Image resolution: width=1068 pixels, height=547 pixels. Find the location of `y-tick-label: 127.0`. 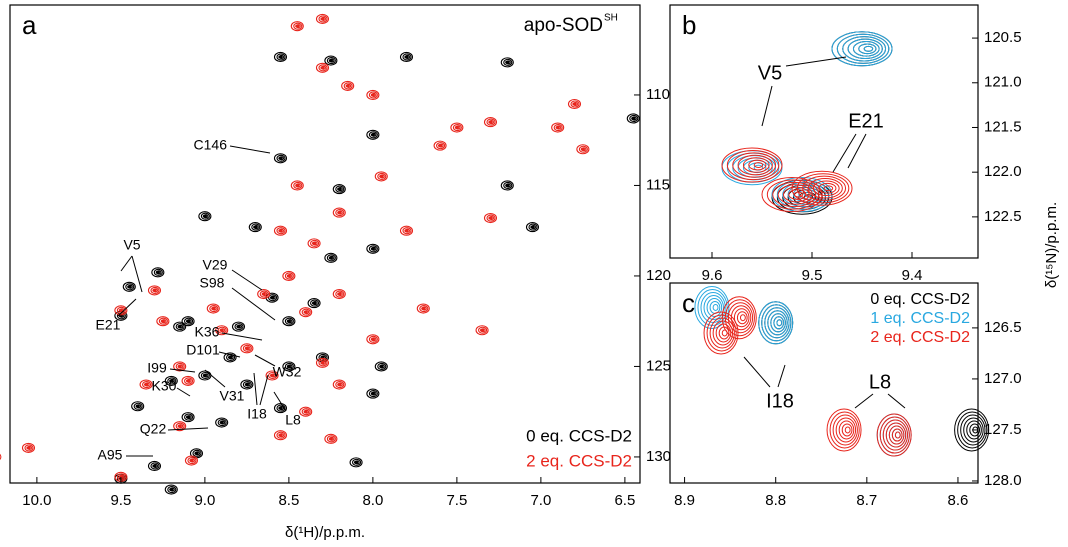

y-tick-label: 127.0 is located at coordinates (1003, 378).